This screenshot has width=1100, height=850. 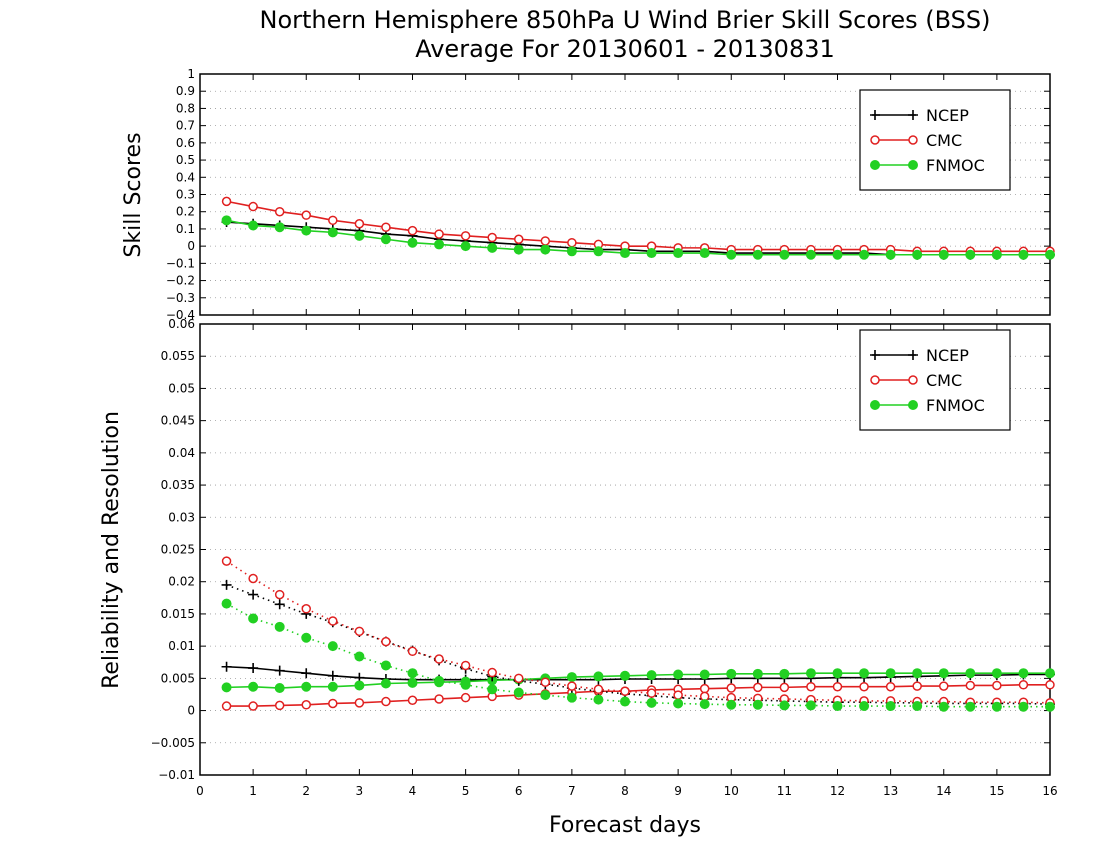 I want to click on top-y-tick-label: 0.5, so click(x=185, y=160).